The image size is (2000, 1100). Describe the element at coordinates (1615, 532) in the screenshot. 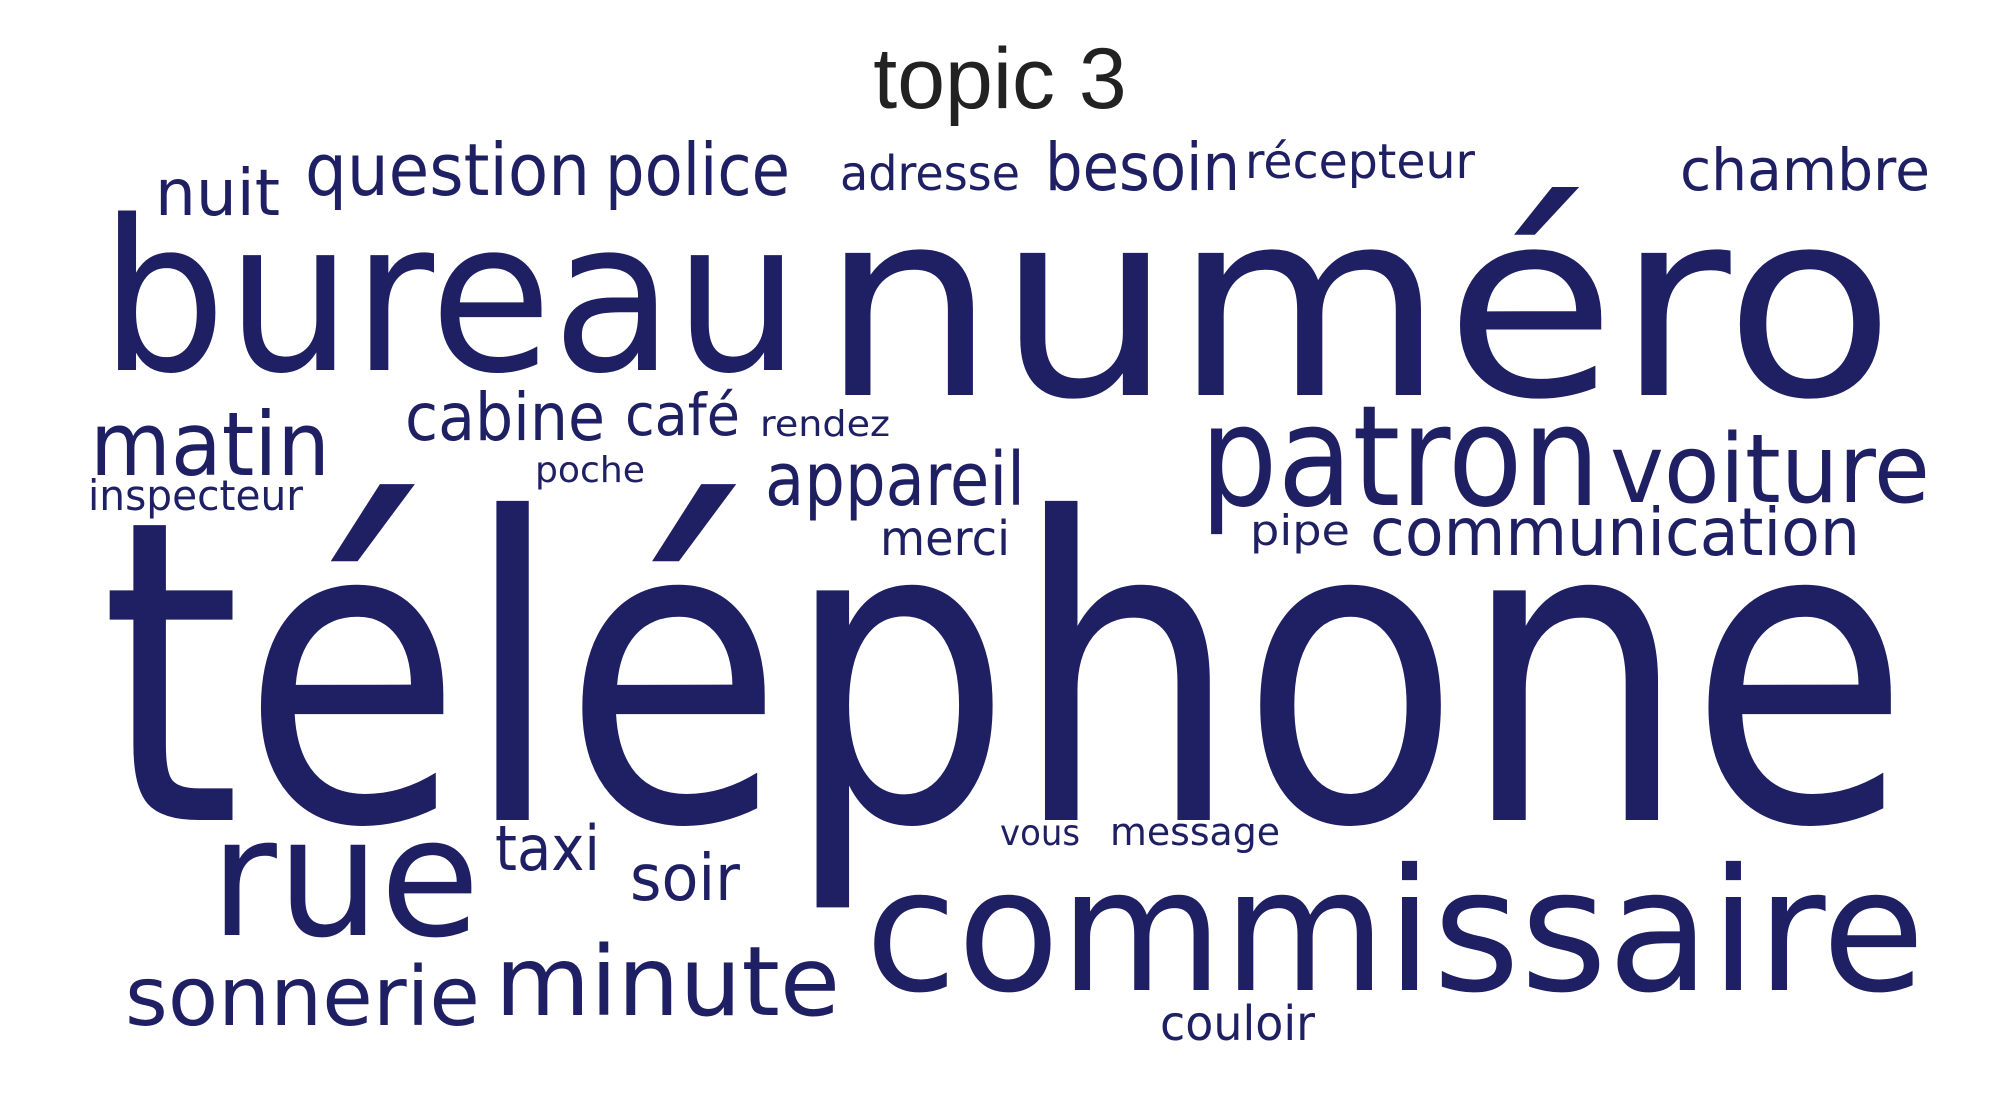

I see `cloud-word: communication` at that location.